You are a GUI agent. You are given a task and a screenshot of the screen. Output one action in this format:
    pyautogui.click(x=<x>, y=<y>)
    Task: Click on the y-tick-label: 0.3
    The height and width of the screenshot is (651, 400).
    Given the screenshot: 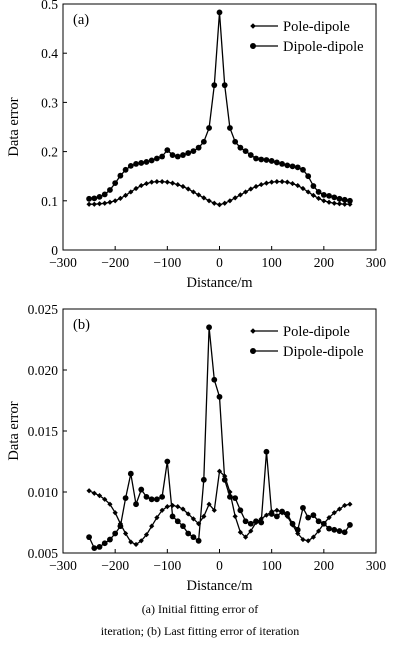 What is the action you would take?
    pyautogui.click(x=49, y=102)
    